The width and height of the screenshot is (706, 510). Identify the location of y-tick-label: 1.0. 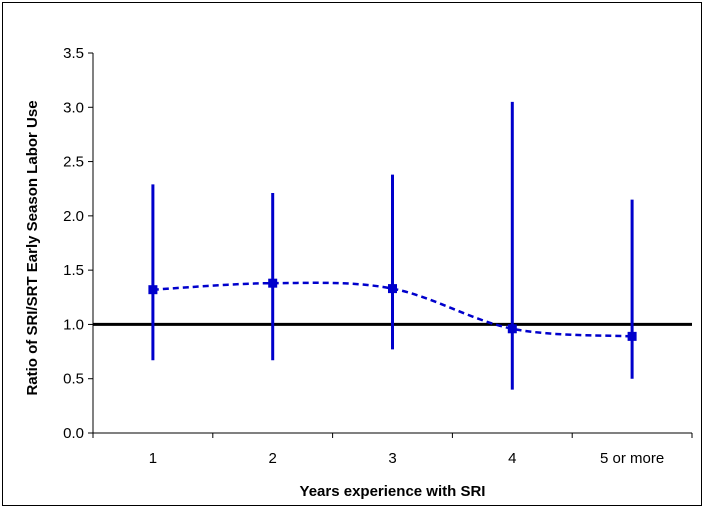
(73, 324).